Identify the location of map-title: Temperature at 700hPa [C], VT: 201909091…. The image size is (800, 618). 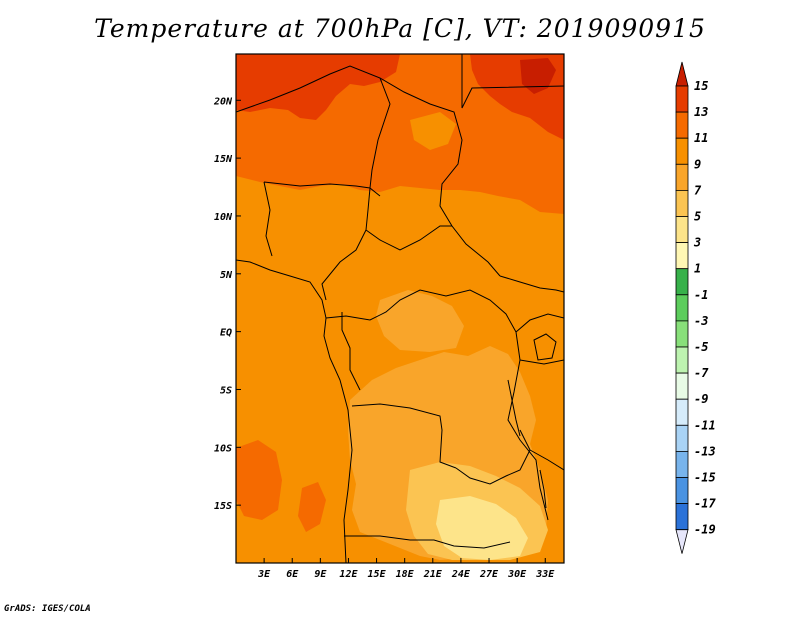
(400, 28).